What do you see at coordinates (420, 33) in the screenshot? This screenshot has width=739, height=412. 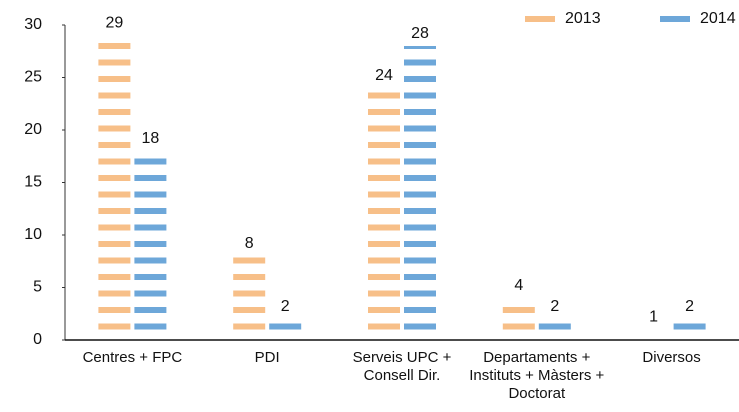 I see `data-label: 28` at bounding box center [420, 33].